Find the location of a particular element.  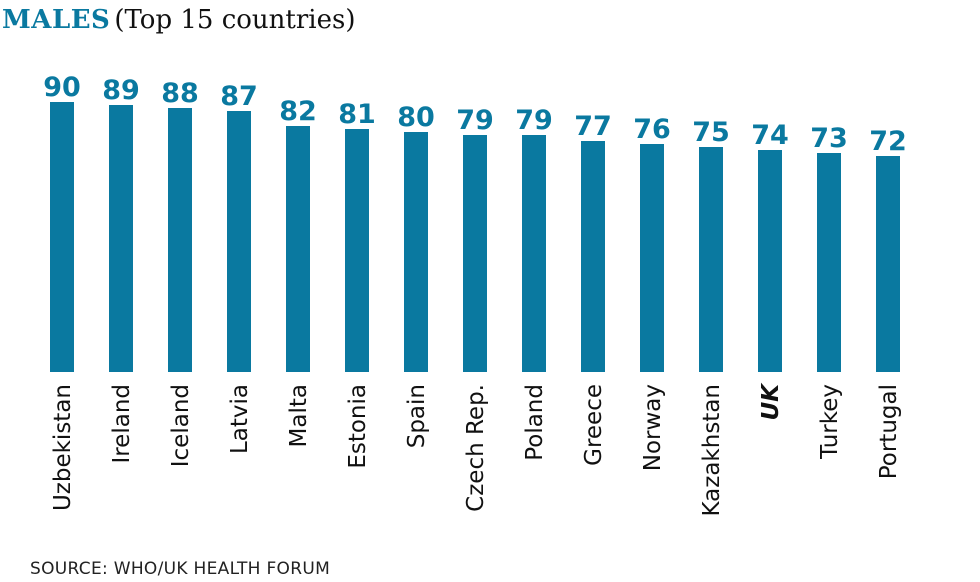

category-label: Latvia is located at coordinates (240, 419).